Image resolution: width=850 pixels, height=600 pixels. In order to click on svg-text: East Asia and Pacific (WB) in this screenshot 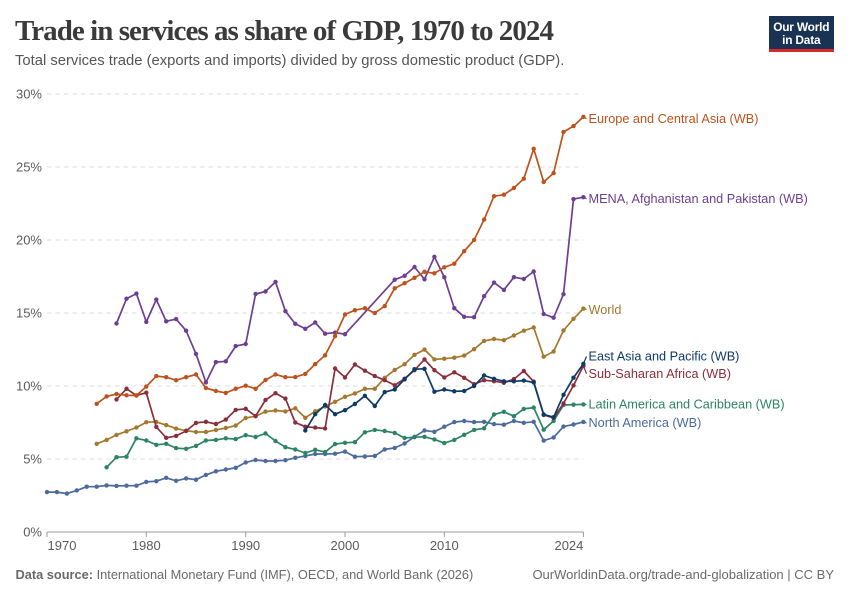, I will do `click(664, 357)`.